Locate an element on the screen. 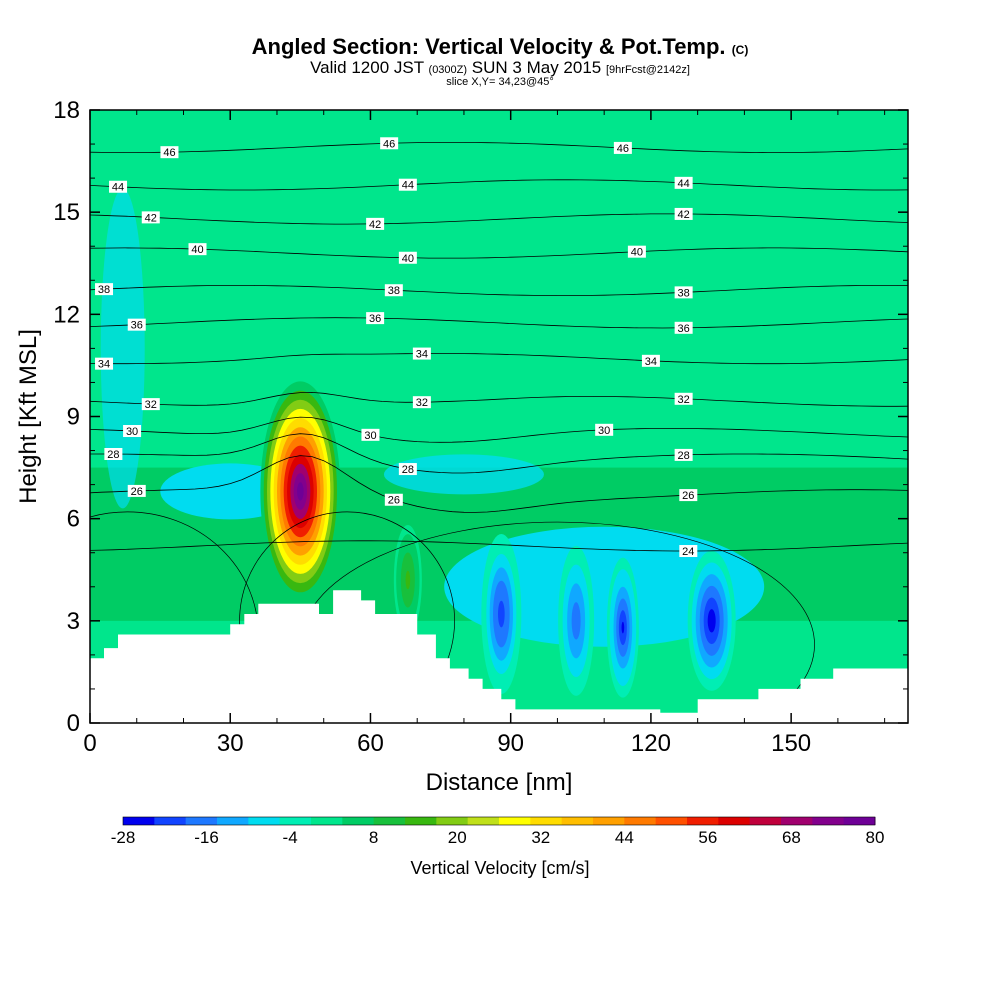 The width and height of the screenshot is (1000, 1000). y-axis-label: Height [Kft MSL] is located at coordinates (28, 416).